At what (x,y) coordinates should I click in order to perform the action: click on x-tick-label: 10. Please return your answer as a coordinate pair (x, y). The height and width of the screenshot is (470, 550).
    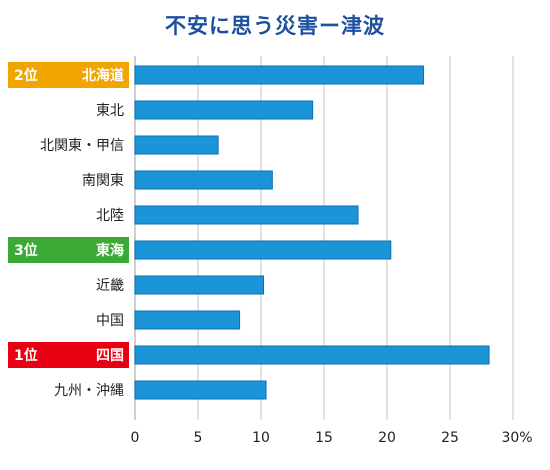
    Looking at the image, I should click on (261, 438).